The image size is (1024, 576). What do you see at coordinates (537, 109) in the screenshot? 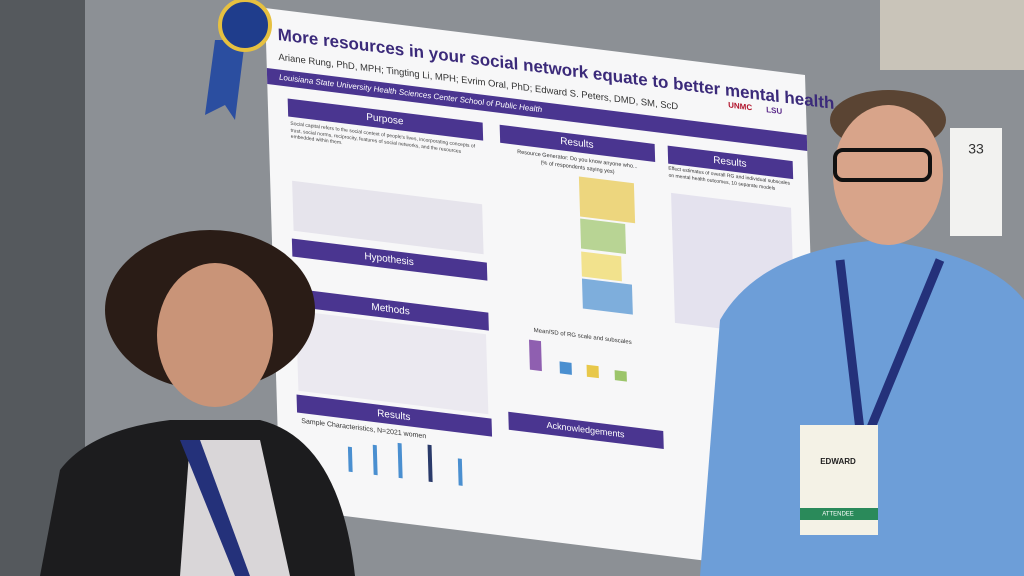
I see `affiliation-bar` at bounding box center [537, 109].